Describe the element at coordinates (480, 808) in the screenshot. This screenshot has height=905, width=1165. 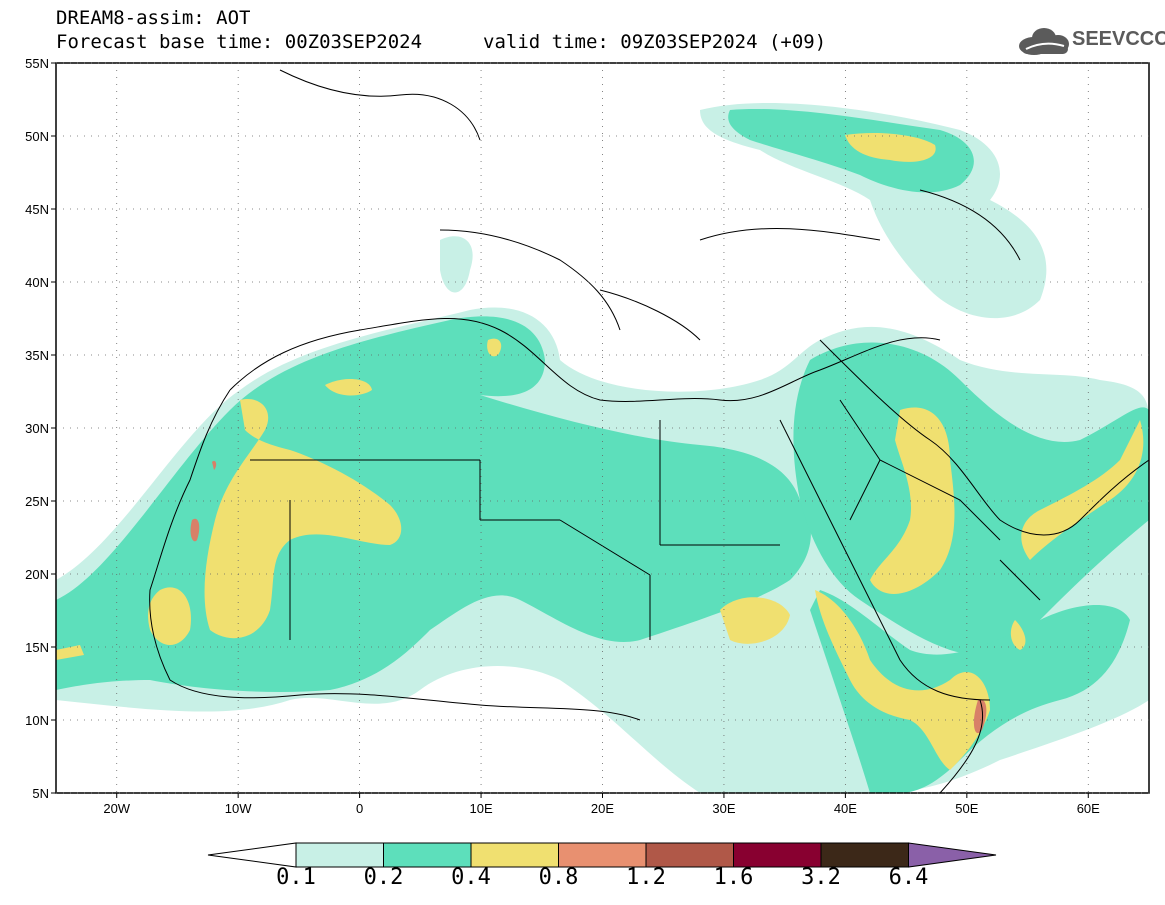
I see `lon-tick-label: 10E` at that location.